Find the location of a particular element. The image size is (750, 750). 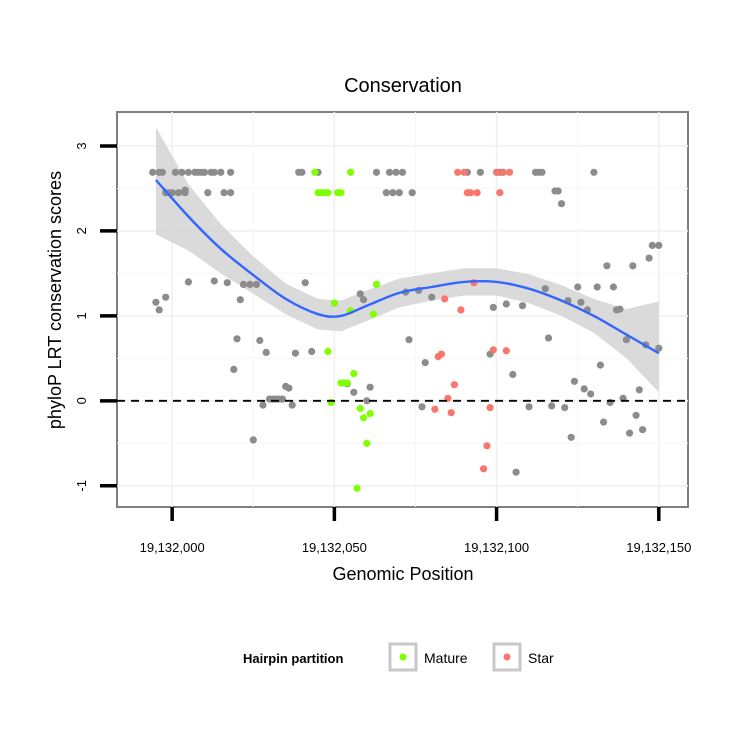

y-tick-label-2: 1 is located at coordinates (81, 315).